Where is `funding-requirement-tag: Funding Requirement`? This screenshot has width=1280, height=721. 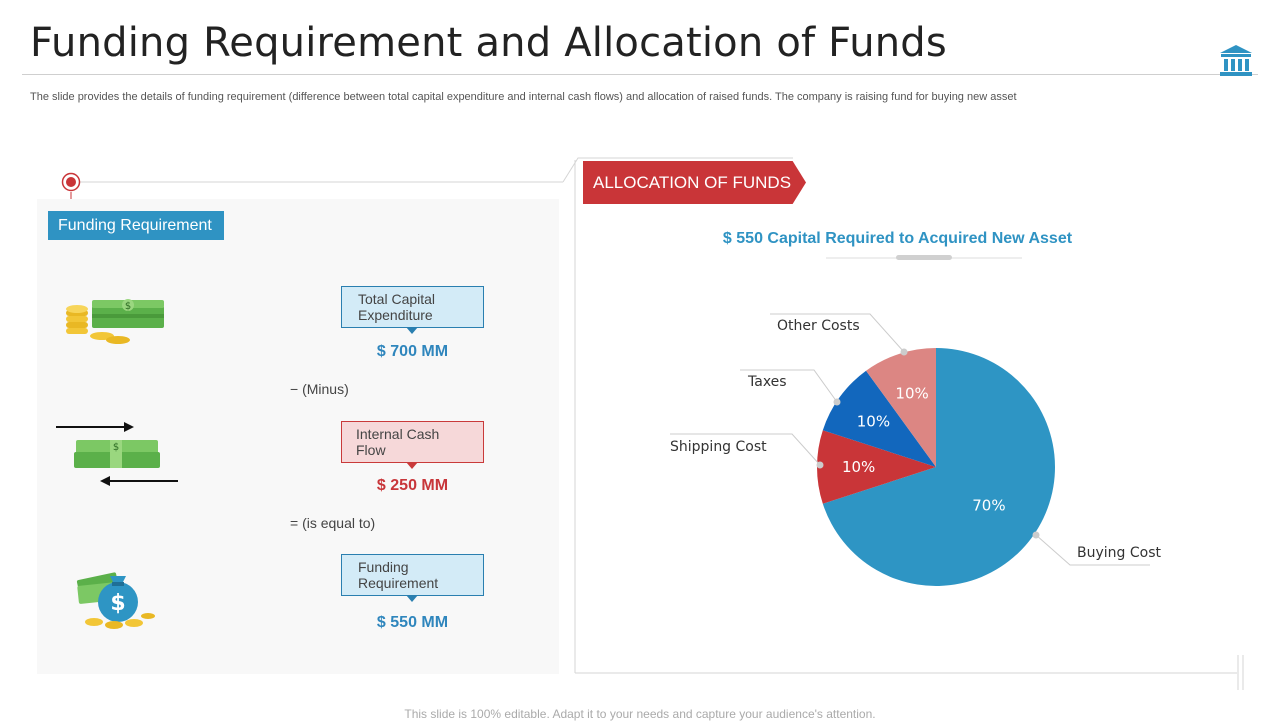
funding-requirement-tag: Funding Requirement is located at coordinates (136, 225).